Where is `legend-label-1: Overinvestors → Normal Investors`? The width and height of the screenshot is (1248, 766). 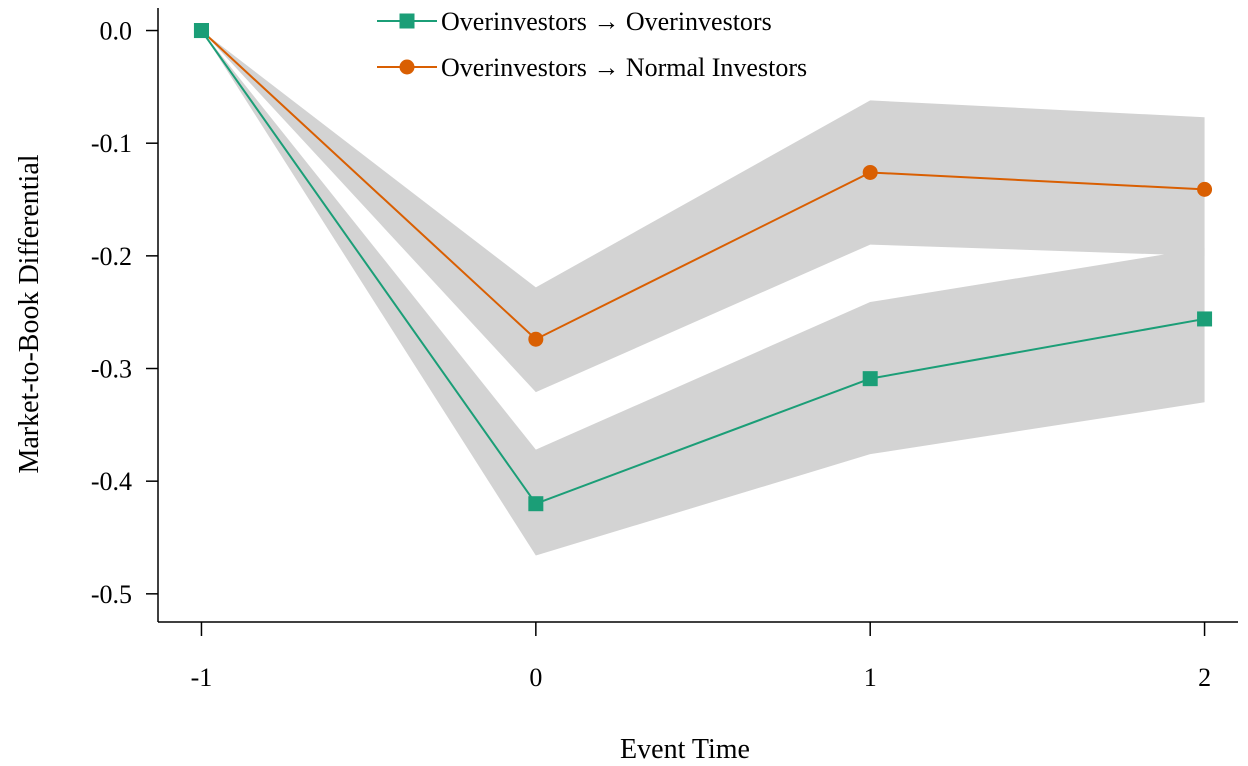
legend-label-1: Overinvestors → Normal Investors is located at coordinates (624, 67).